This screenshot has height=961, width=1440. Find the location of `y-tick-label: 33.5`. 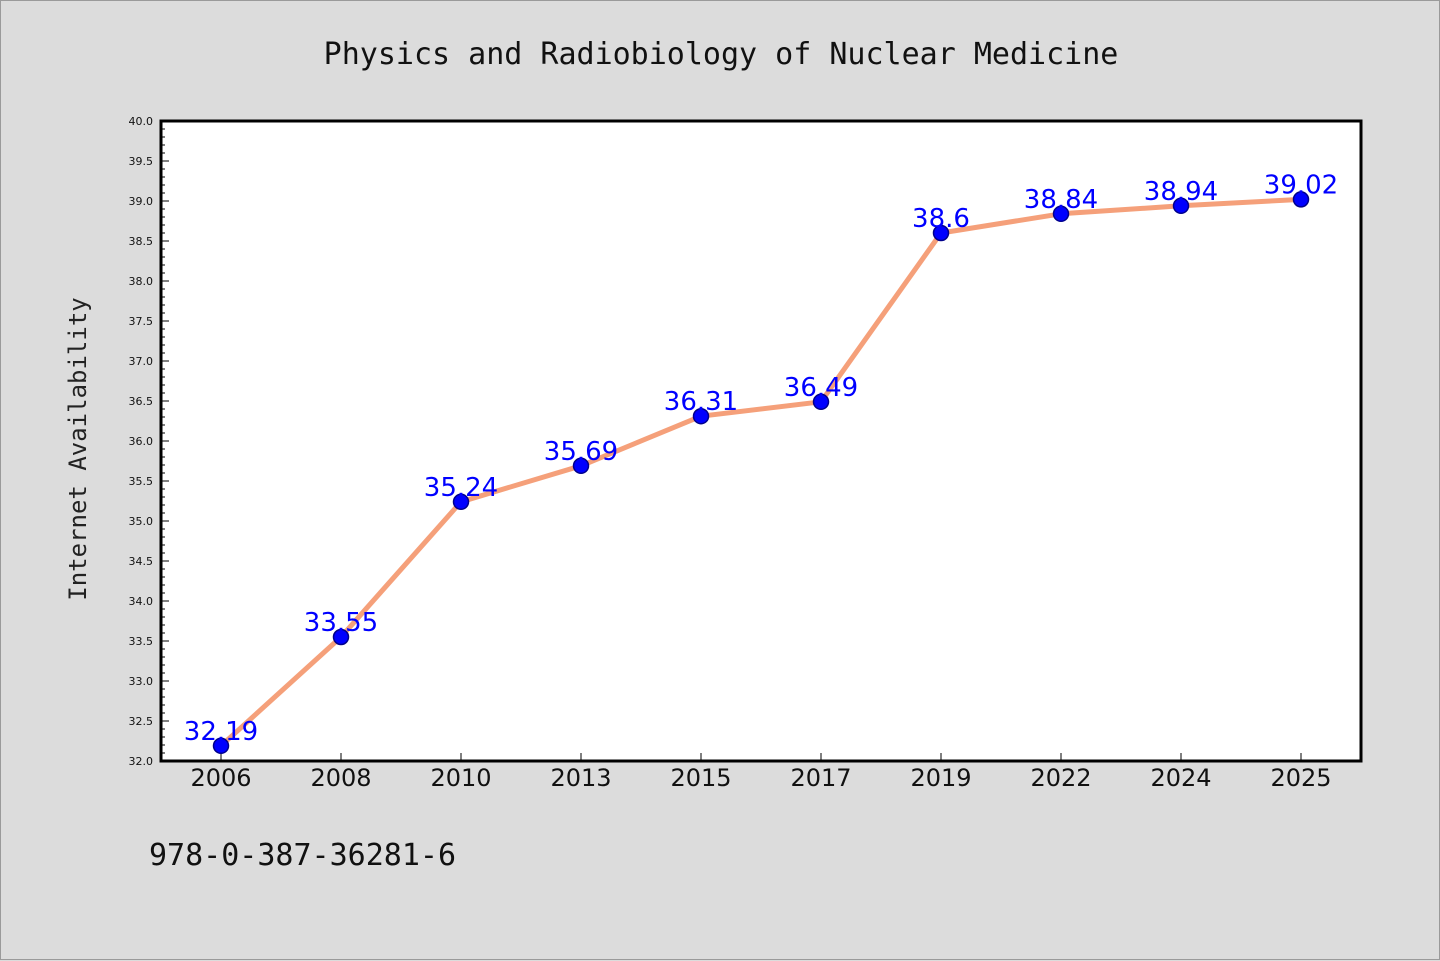

y-tick-label: 33.5 is located at coordinates (141, 641).